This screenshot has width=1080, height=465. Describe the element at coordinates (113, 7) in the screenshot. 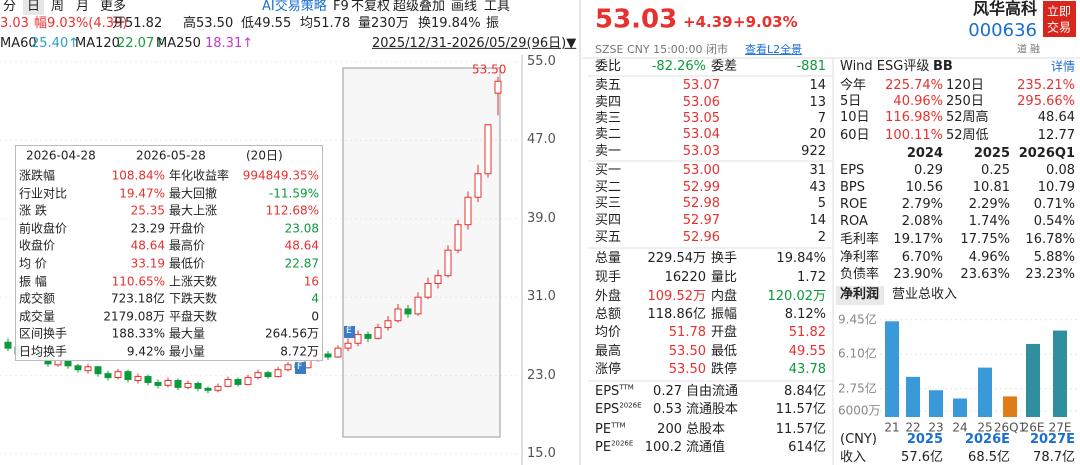

I see `period-tab: 更多` at that location.